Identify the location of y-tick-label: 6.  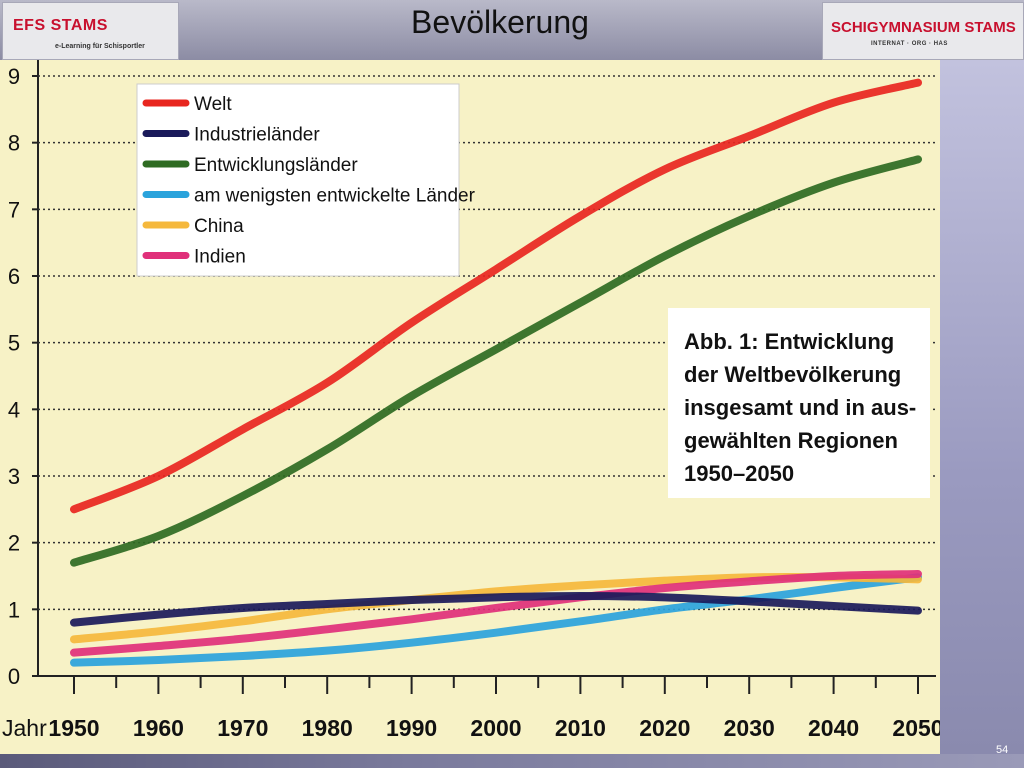
(14, 276).